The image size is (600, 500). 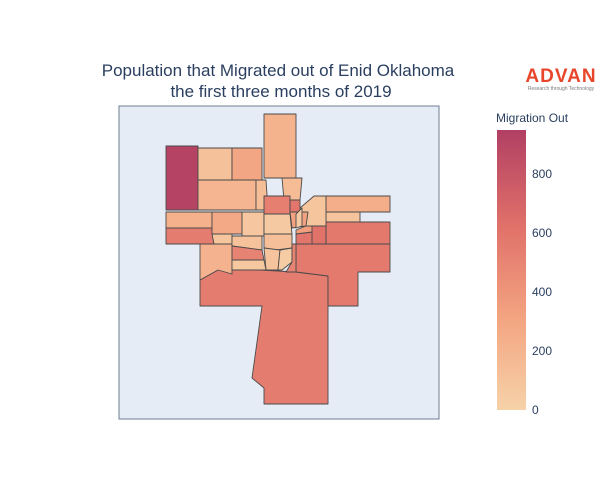 What do you see at coordinates (272, 259) in the screenshot?
I see `tract-south-center` at bounding box center [272, 259].